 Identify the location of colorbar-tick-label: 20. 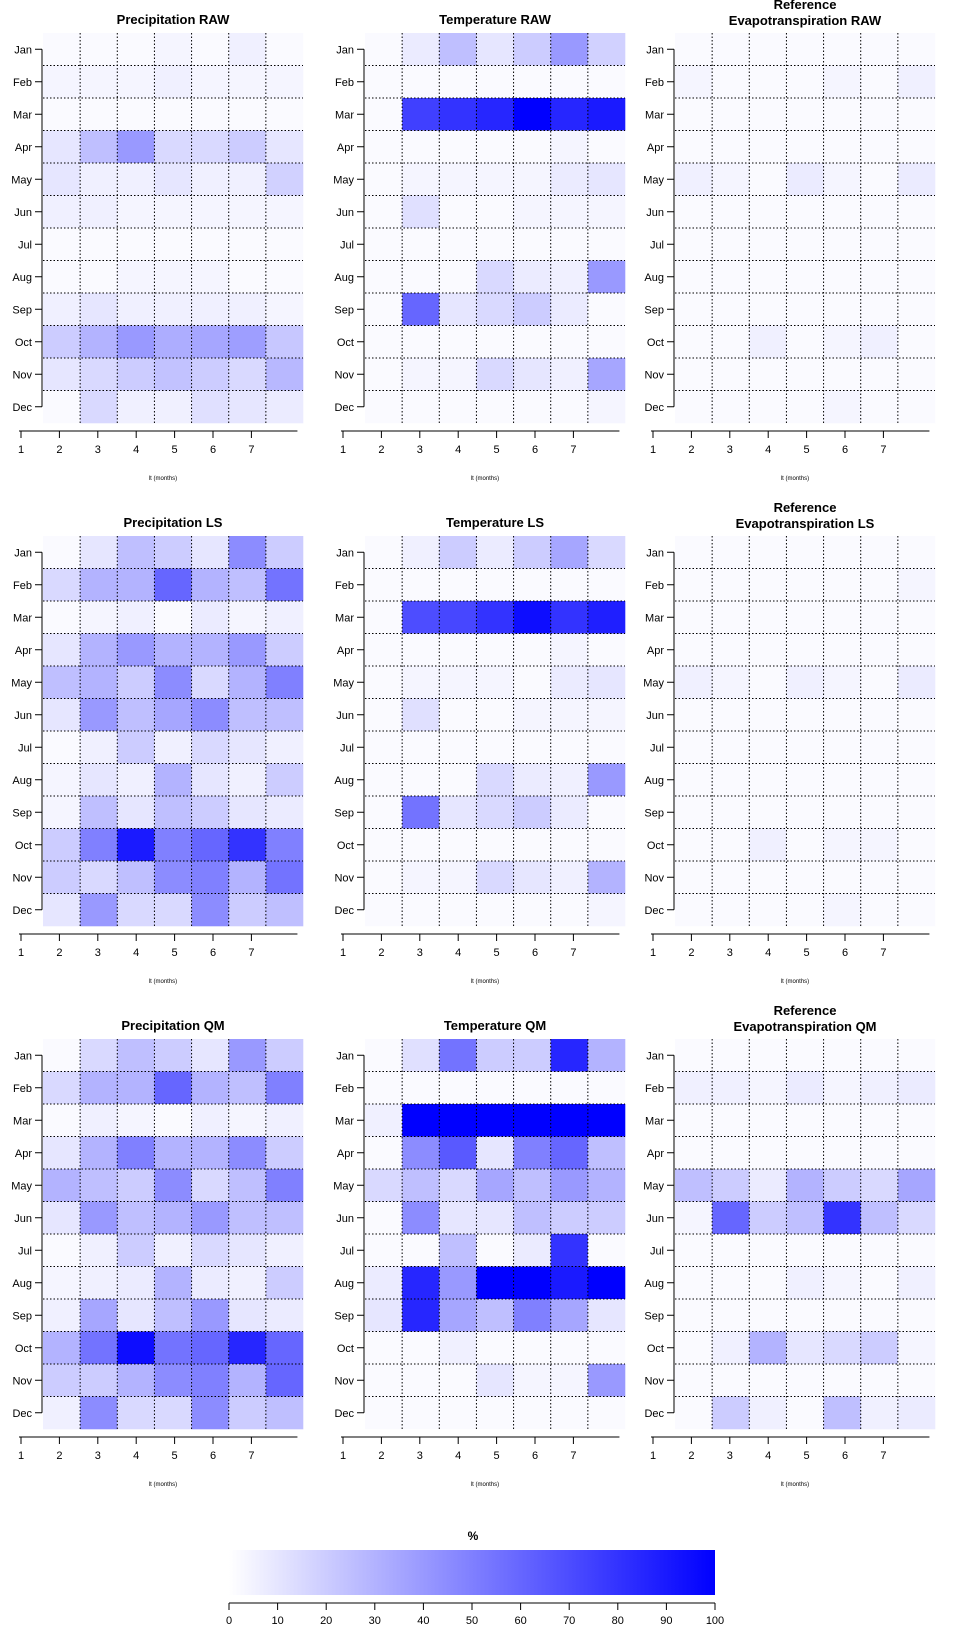
(326, 1621).